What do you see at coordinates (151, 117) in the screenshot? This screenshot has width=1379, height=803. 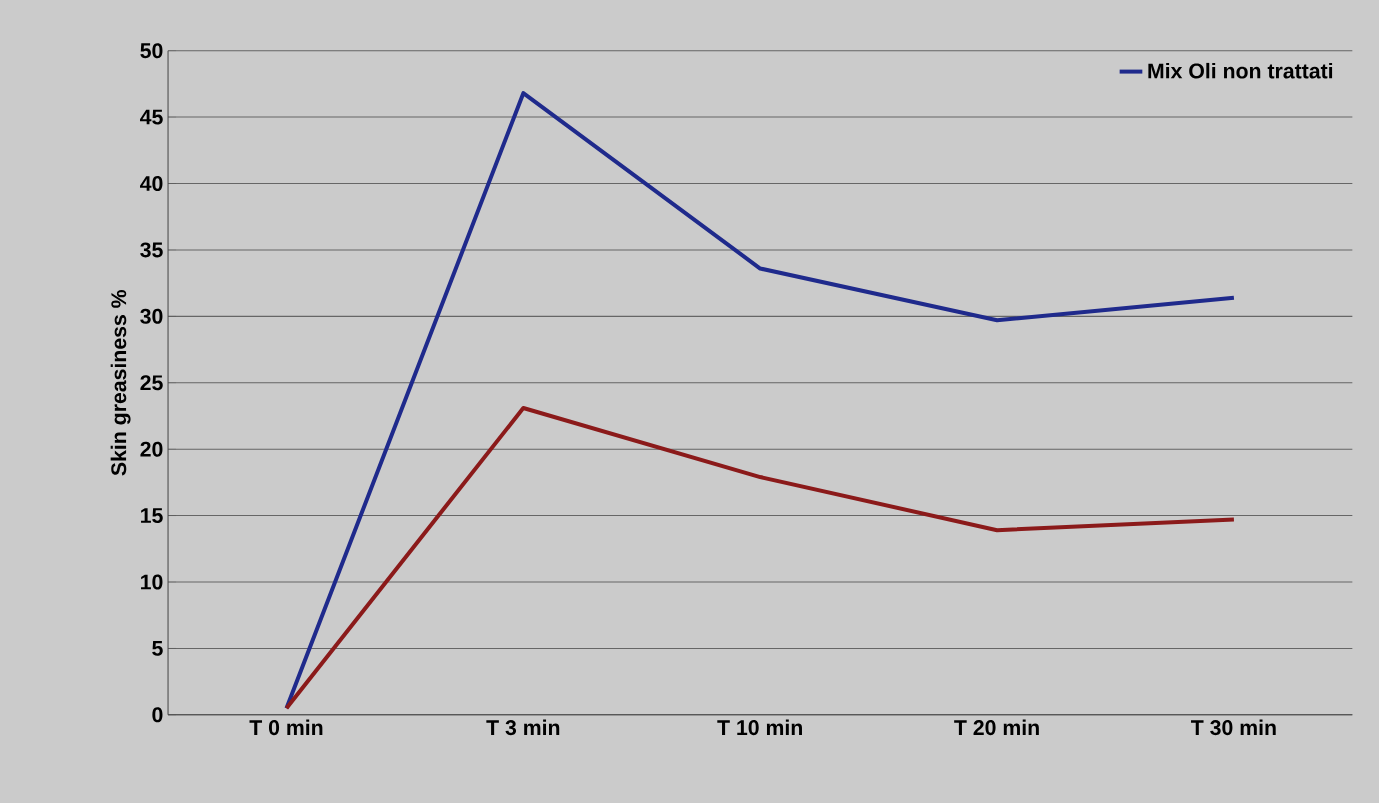 I see `y-tick-label: 45` at bounding box center [151, 117].